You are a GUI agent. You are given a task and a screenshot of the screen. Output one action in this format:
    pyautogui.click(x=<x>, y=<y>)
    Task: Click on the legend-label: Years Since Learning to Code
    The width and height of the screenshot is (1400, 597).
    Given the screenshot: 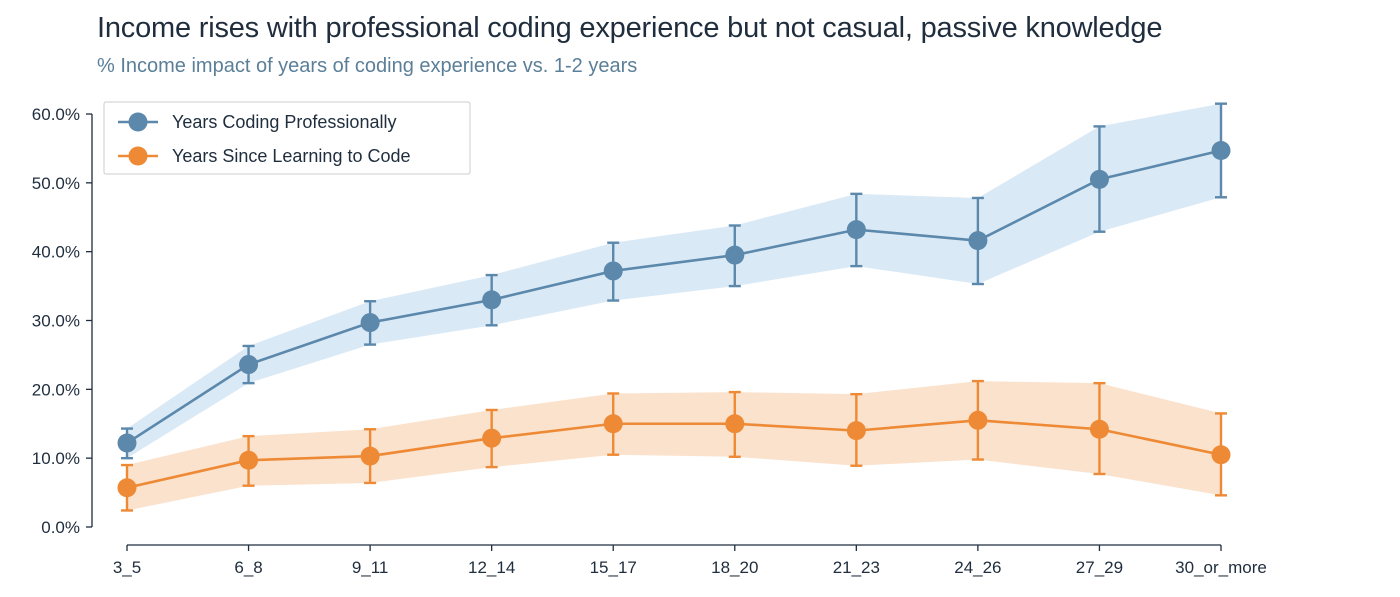 What is the action you would take?
    pyautogui.click(x=291, y=156)
    